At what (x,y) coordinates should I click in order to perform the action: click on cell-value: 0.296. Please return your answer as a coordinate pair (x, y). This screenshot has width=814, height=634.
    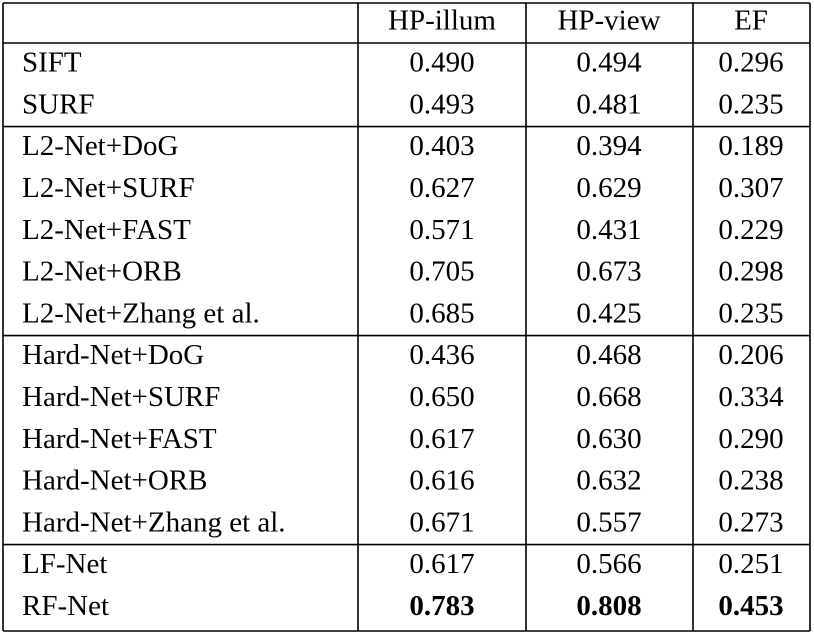
    Looking at the image, I should click on (750, 63).